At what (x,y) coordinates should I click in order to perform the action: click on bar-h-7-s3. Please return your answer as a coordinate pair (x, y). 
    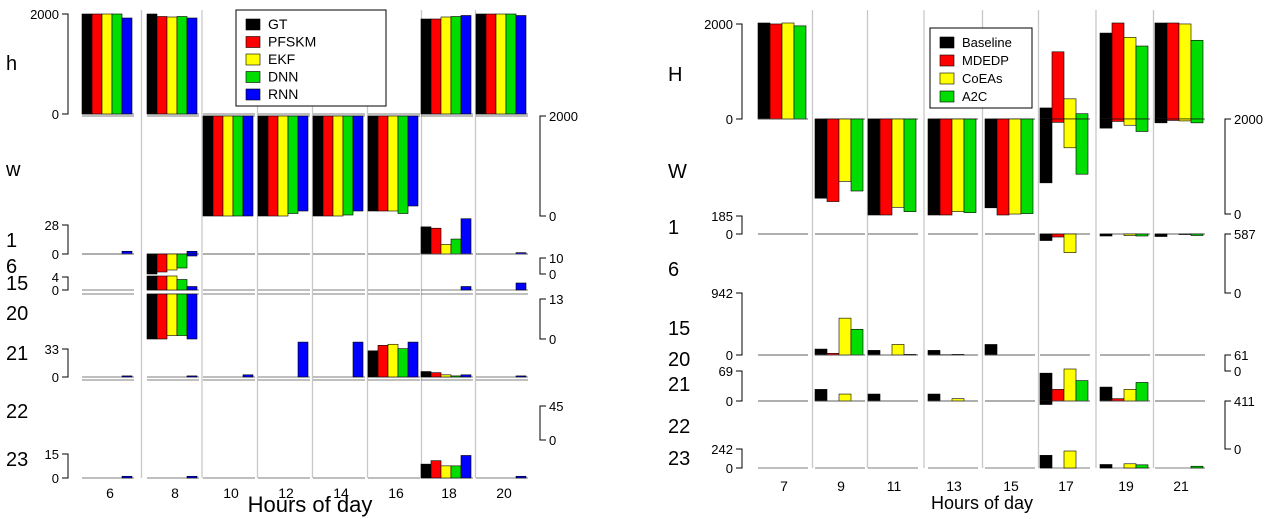
    Looking at the image, I should click on (182, 65).